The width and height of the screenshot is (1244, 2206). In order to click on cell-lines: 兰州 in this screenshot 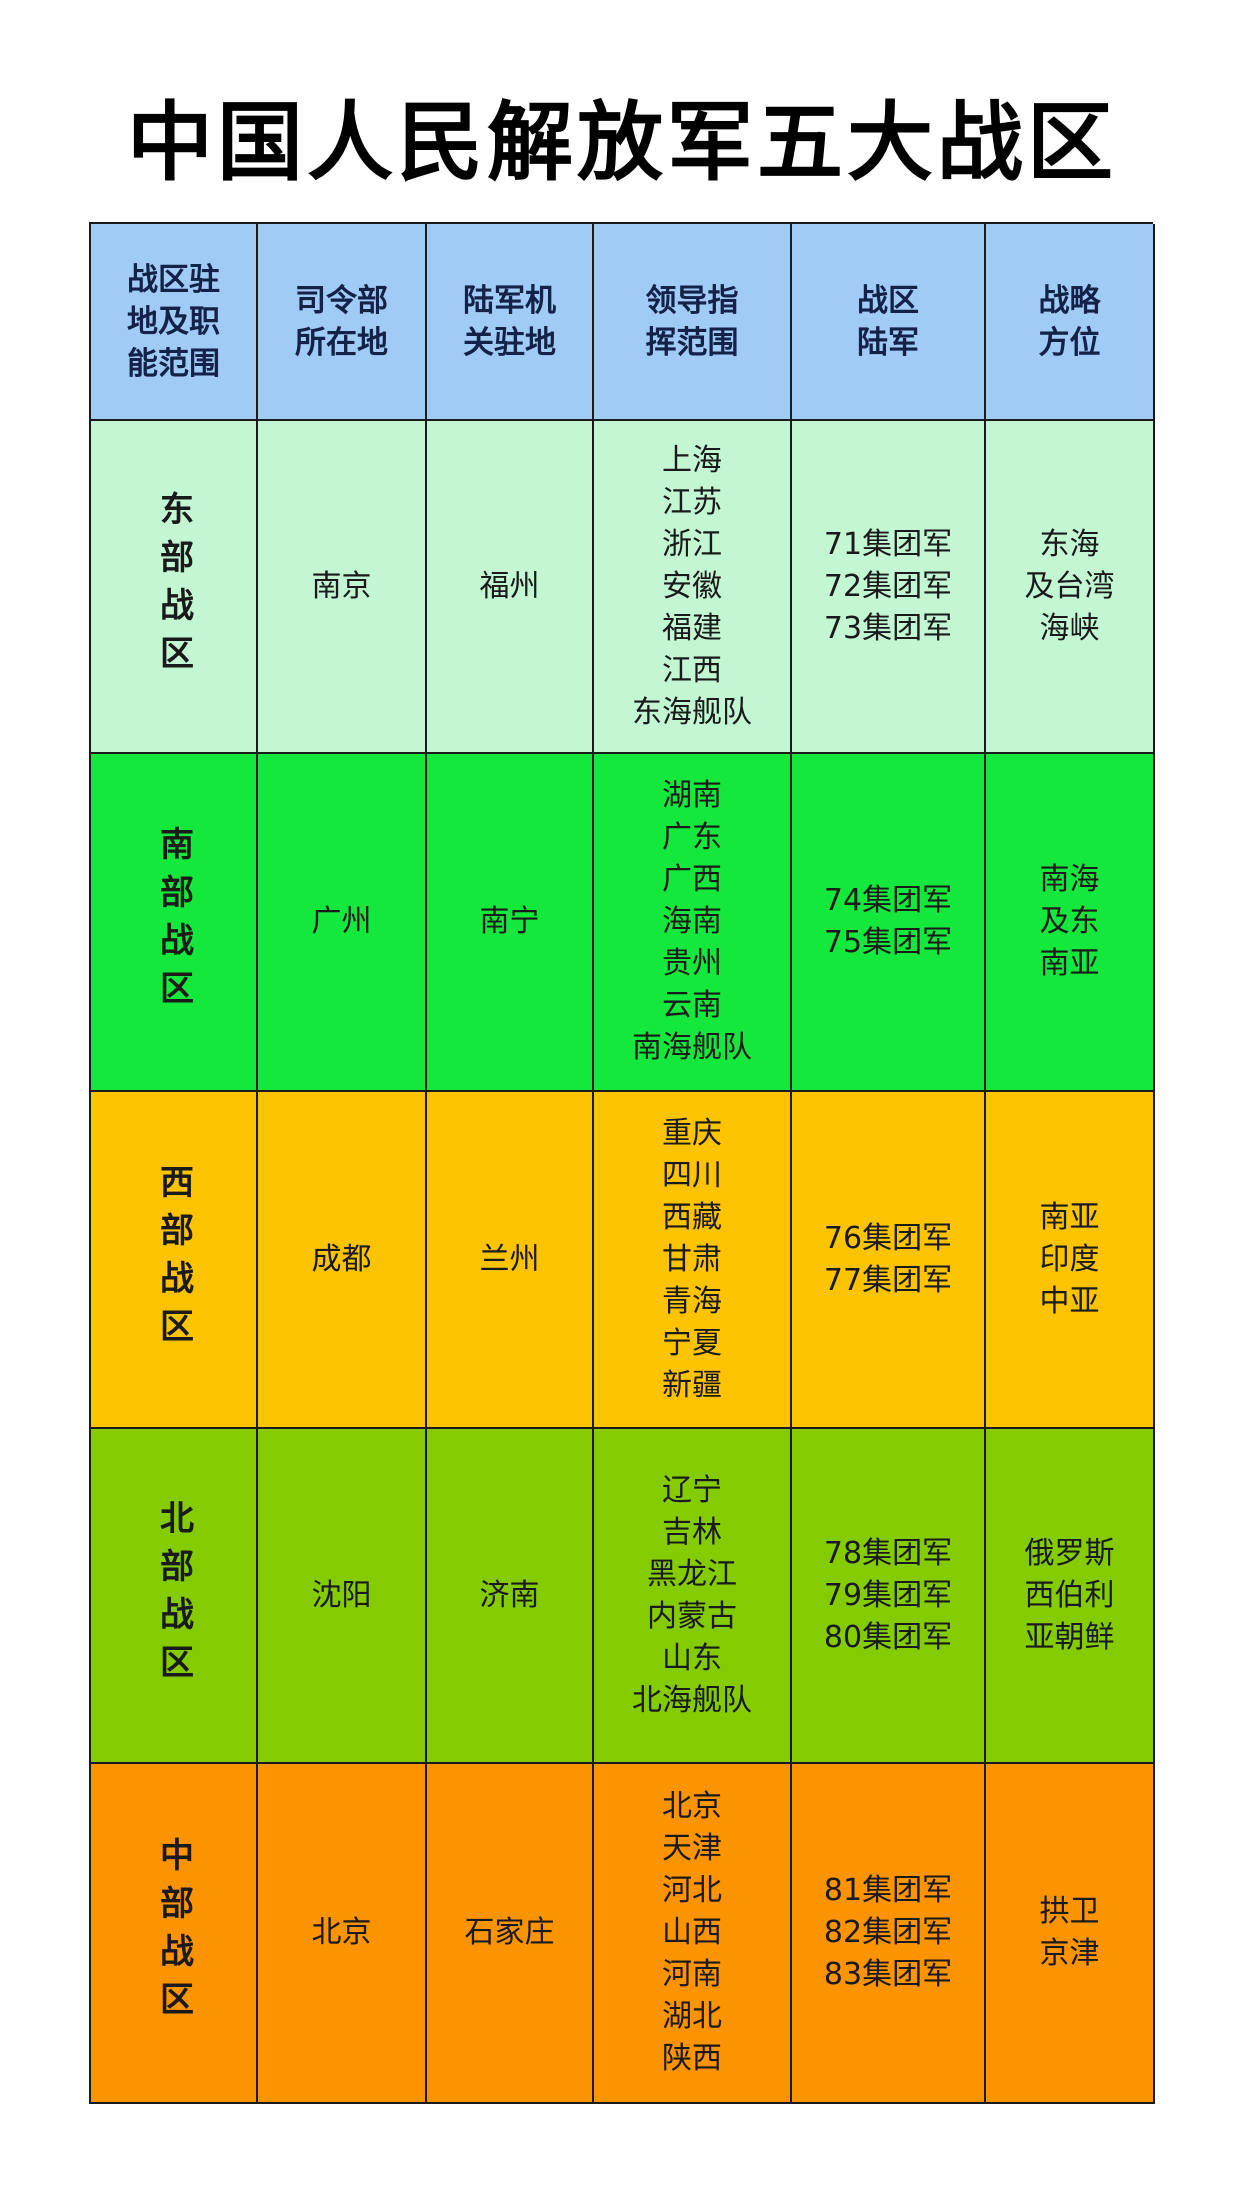, I will do `click(510, 1260)`.